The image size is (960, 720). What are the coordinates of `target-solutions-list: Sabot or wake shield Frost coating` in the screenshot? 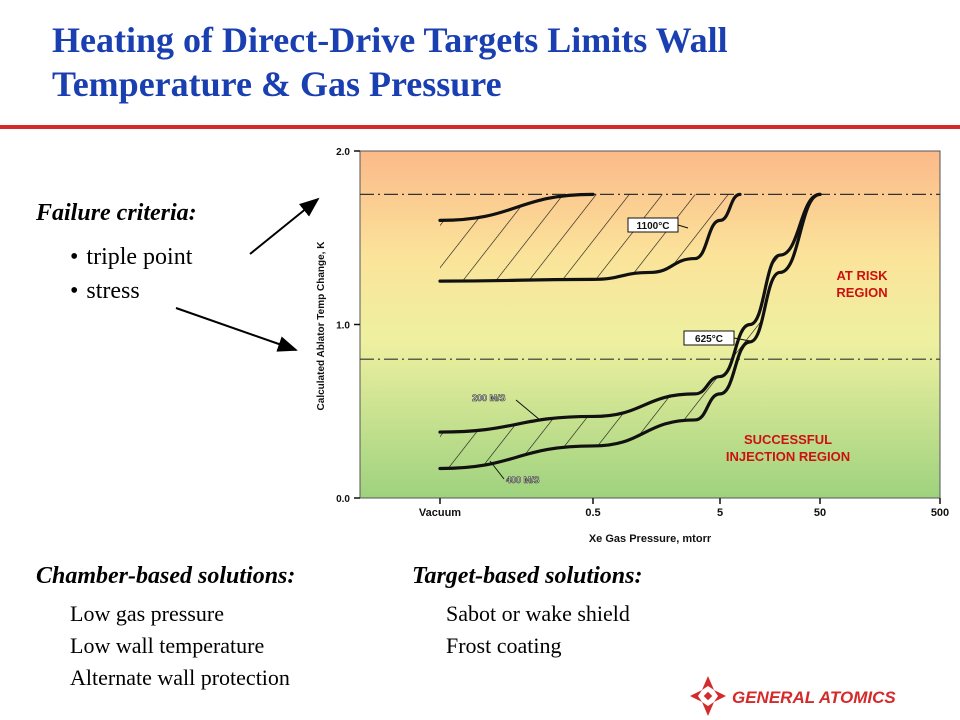 It's located at (538, 630).